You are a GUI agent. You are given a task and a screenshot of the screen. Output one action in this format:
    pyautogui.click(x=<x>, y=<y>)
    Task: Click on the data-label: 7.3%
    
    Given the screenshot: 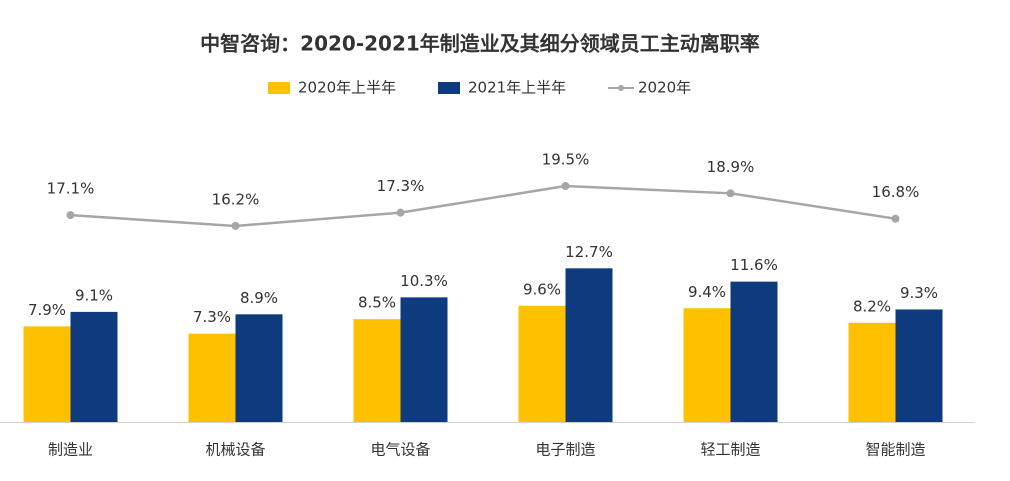 What is the action you would take?
    pyautogui.click(x=212, y=317)
    